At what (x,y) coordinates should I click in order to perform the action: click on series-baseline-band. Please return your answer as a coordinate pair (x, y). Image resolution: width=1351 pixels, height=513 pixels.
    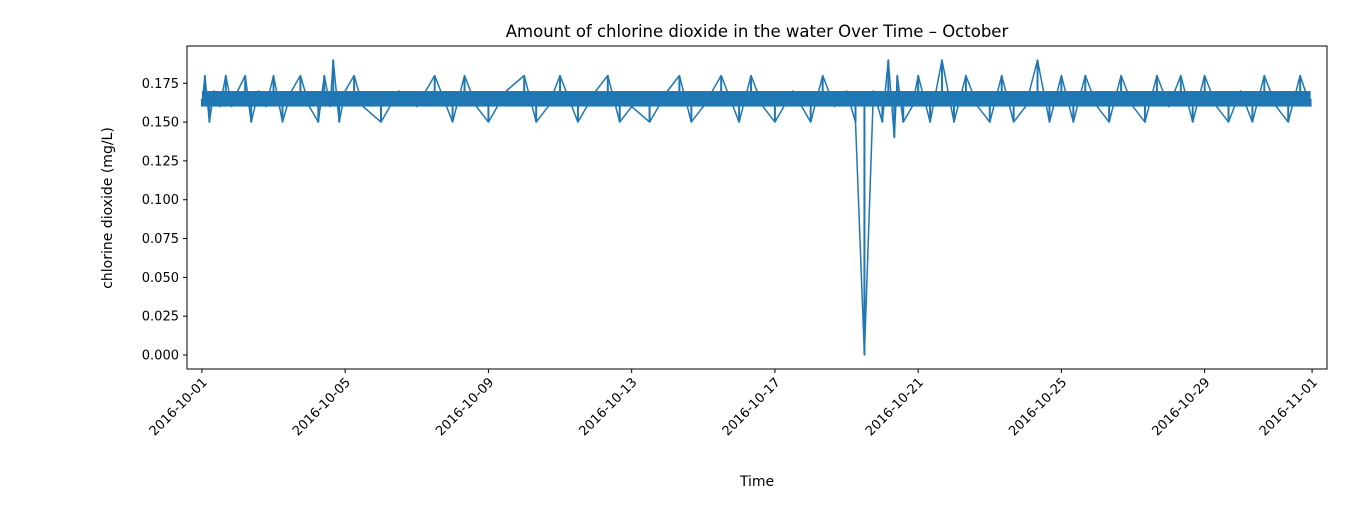
    Looking at the image, I should click on (756, 99).